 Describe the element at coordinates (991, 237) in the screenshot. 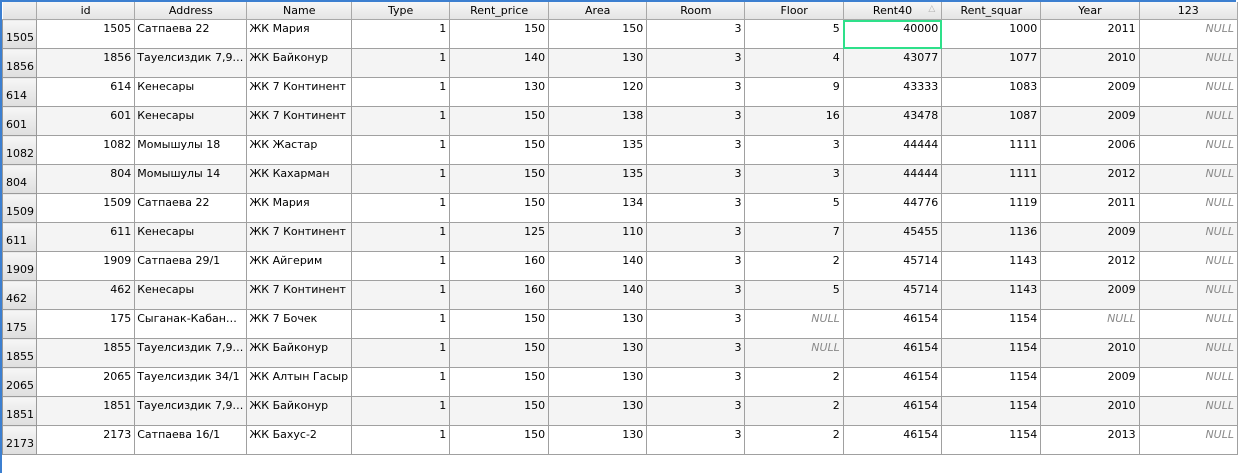

I see `cell-rent_squar: 1136` at that location.